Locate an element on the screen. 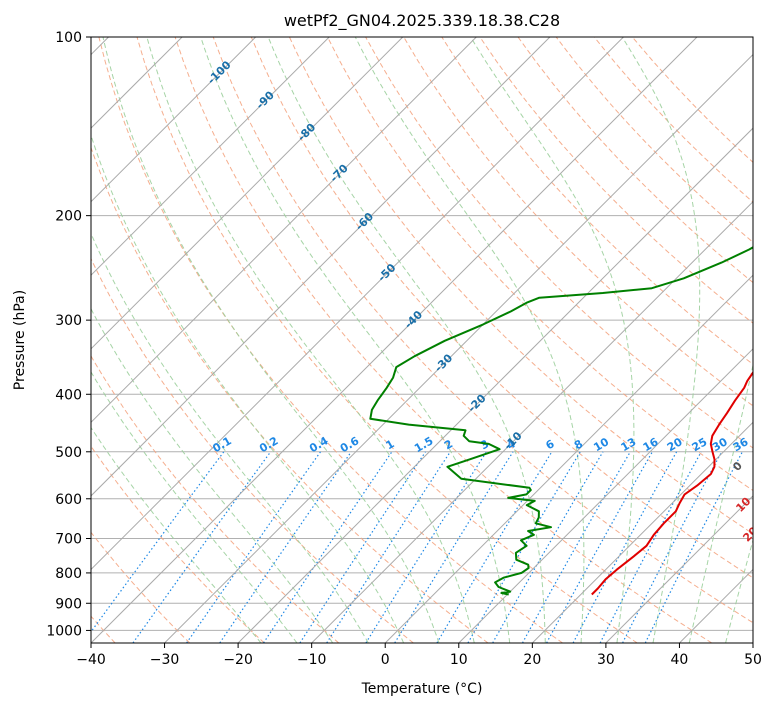 This screenshot has width=775, height=708. x-tick-label: 20 is located at coordinates (532, 660).